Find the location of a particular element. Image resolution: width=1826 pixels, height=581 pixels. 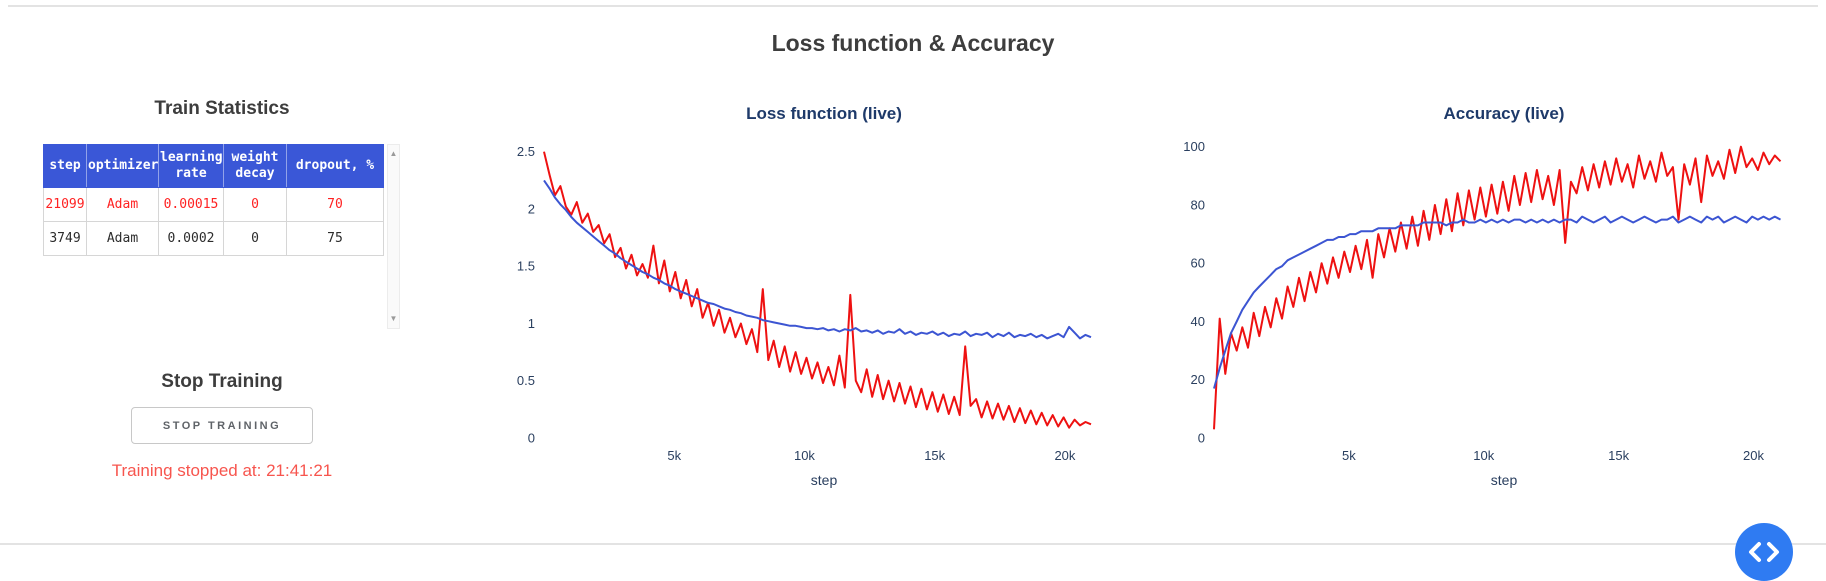

y-tick-label: 60 is located at coordinates (1198, 263).